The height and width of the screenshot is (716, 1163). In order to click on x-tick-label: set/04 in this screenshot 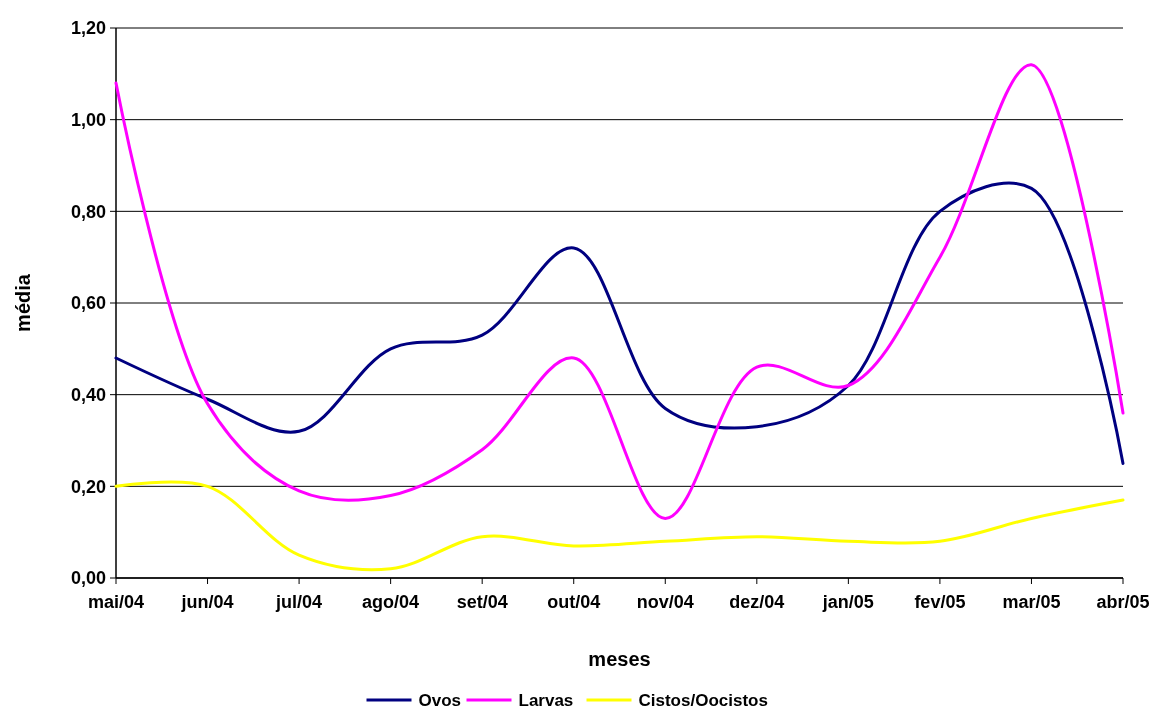, I will do `click(482, 602)`.